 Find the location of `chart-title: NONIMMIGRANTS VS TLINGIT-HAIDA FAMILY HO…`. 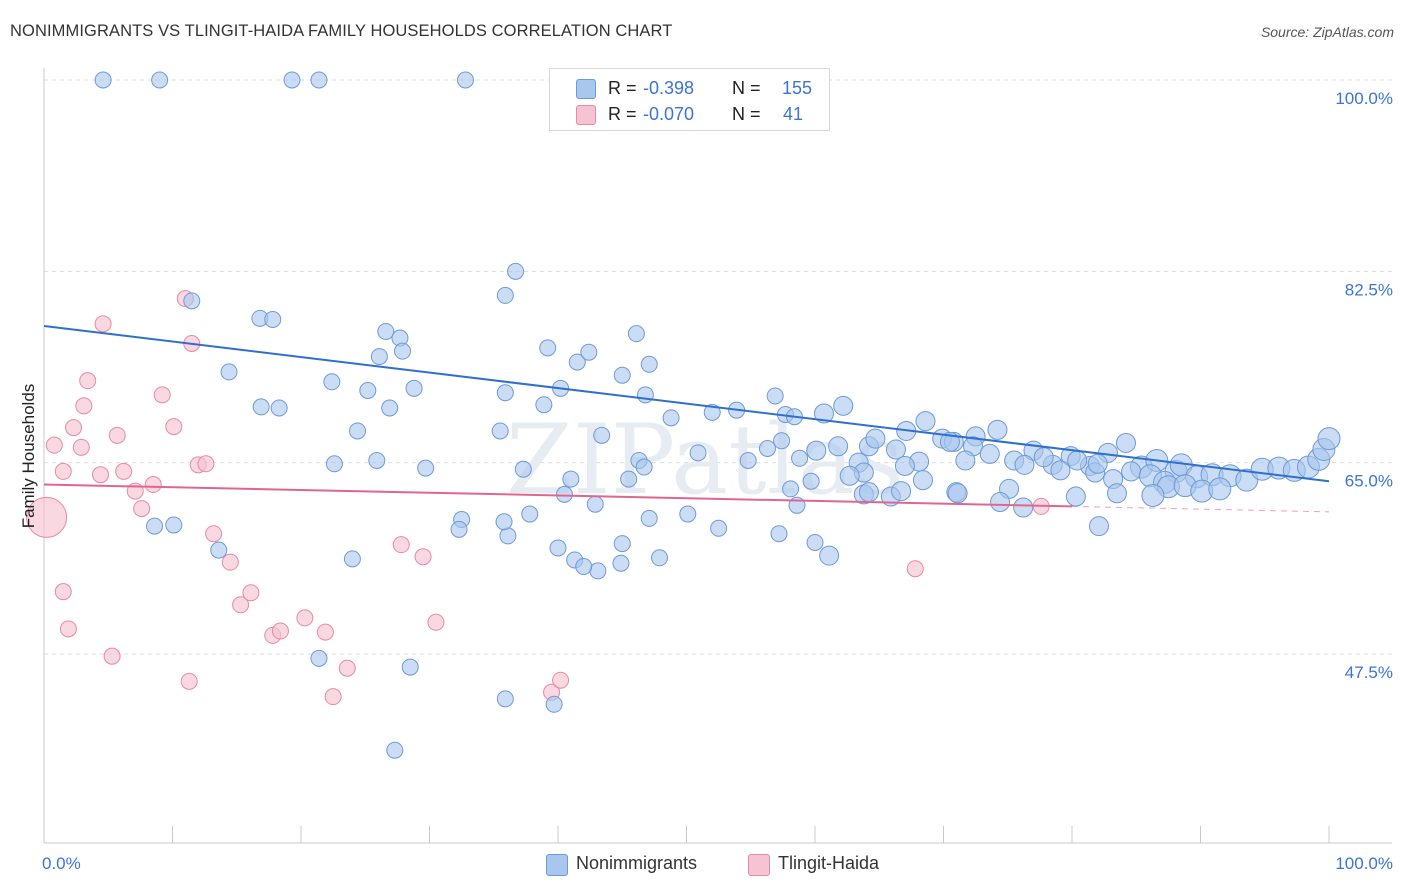

chart-title: NONIMMIGRANTS VS TLINGIT-HAIDA FAMILY HO… is located at coordinates (341, 31).